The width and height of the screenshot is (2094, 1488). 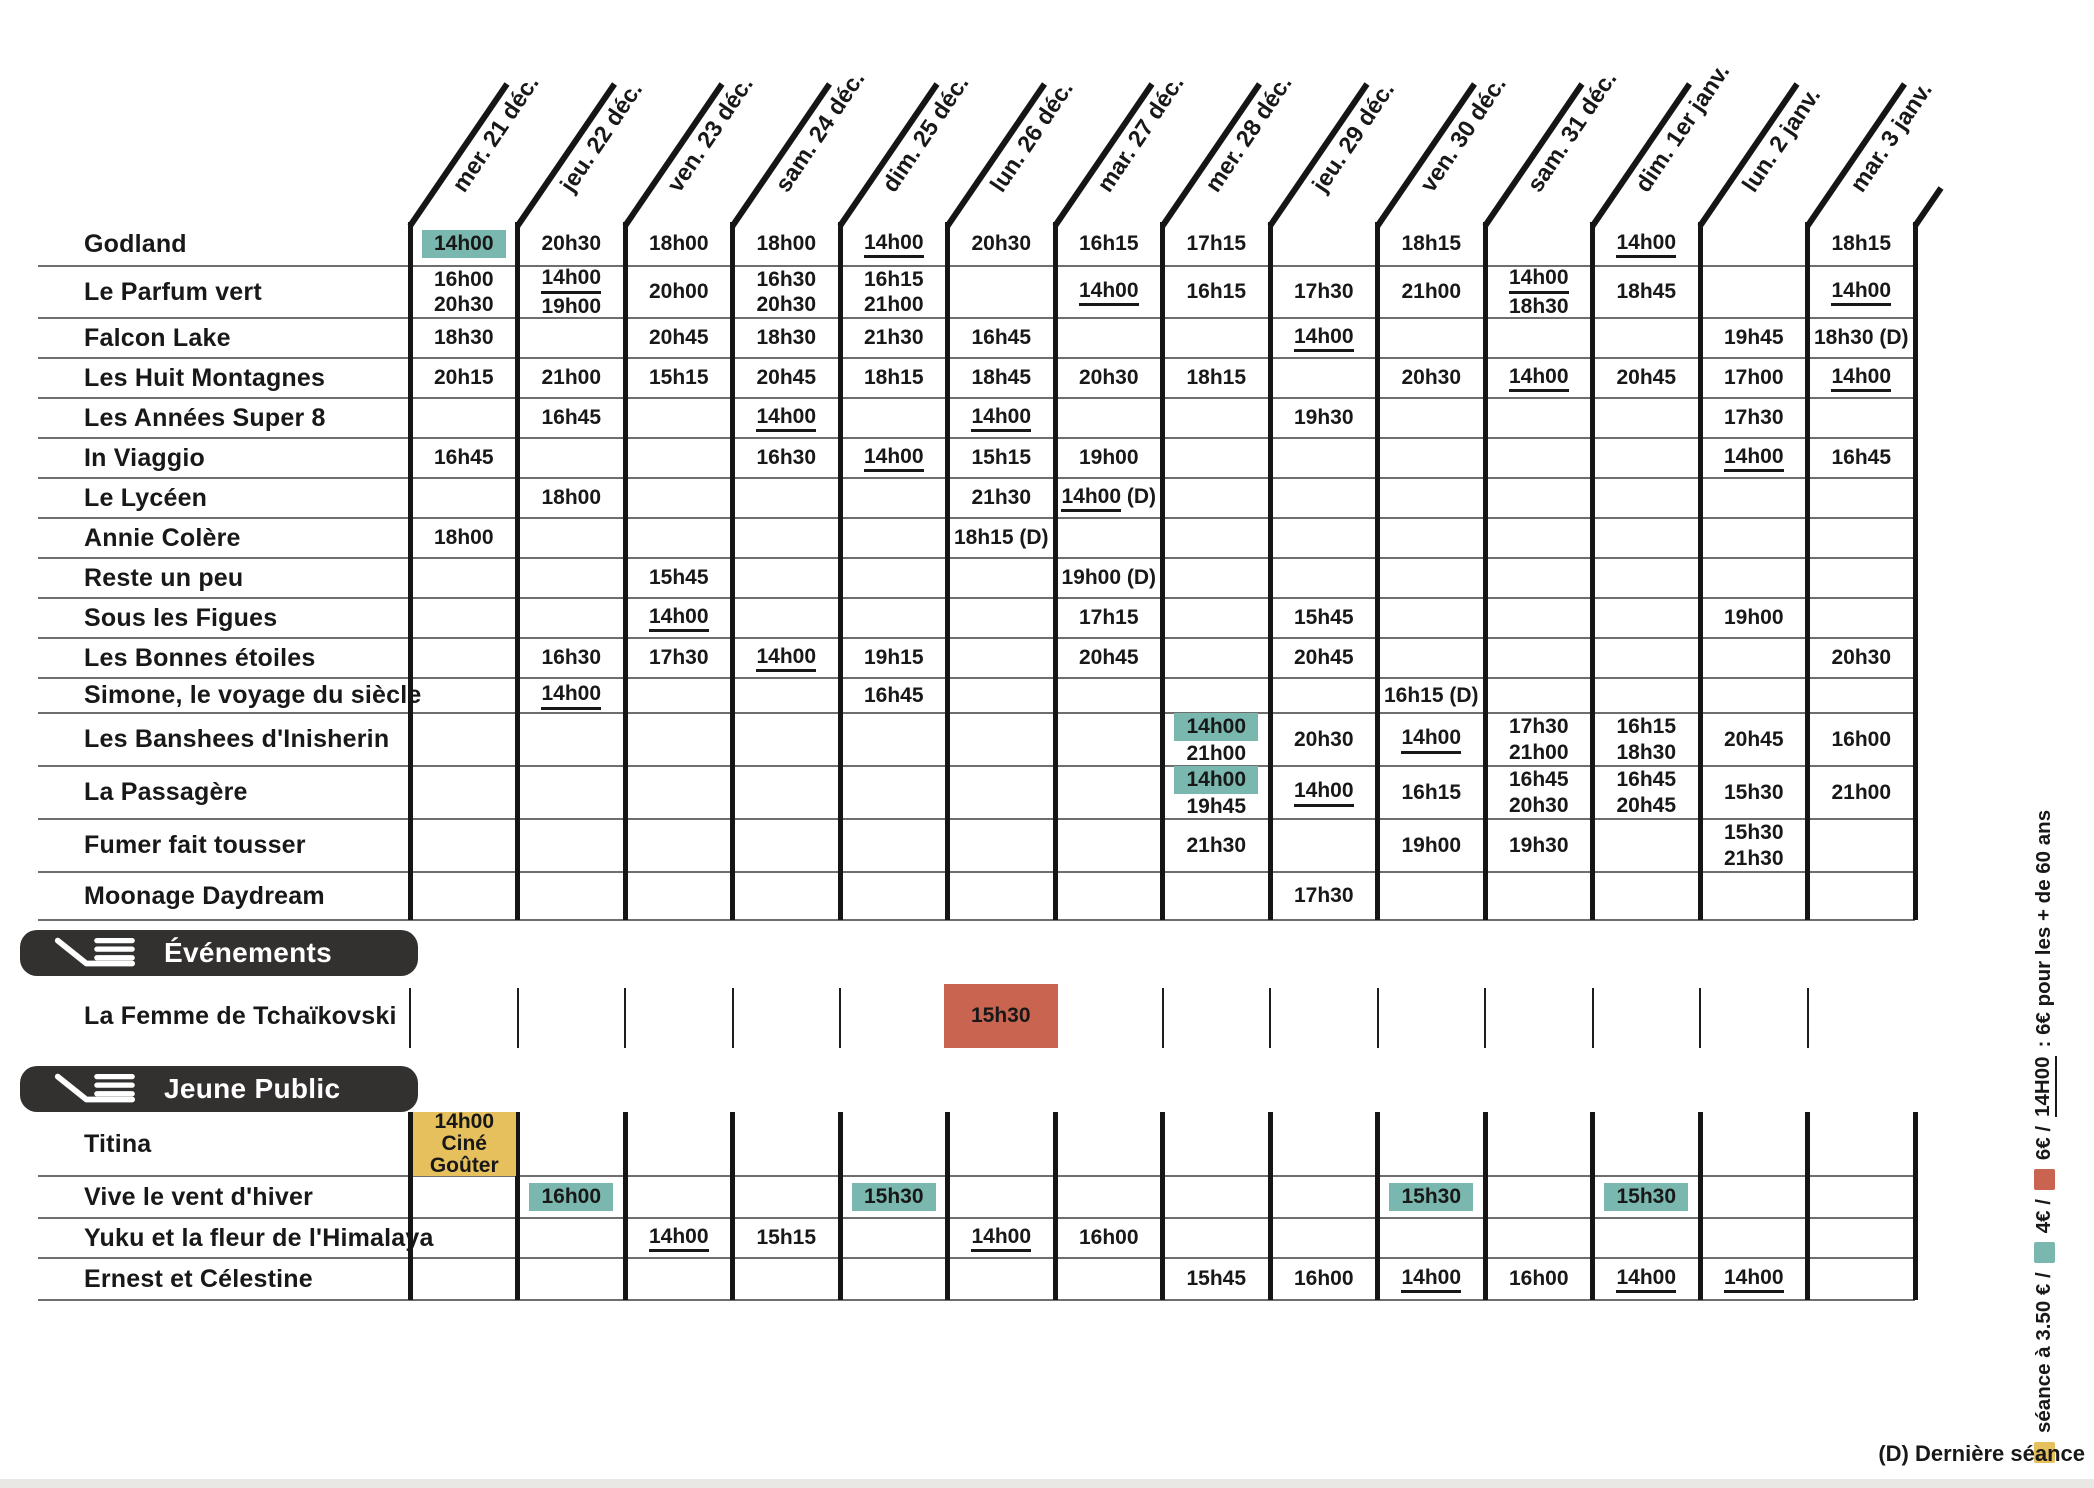 What do you see at coordinates (572, 498) in the screenshot?
I see `showtime-cell: 18h00` at bounding box center [572, 498].